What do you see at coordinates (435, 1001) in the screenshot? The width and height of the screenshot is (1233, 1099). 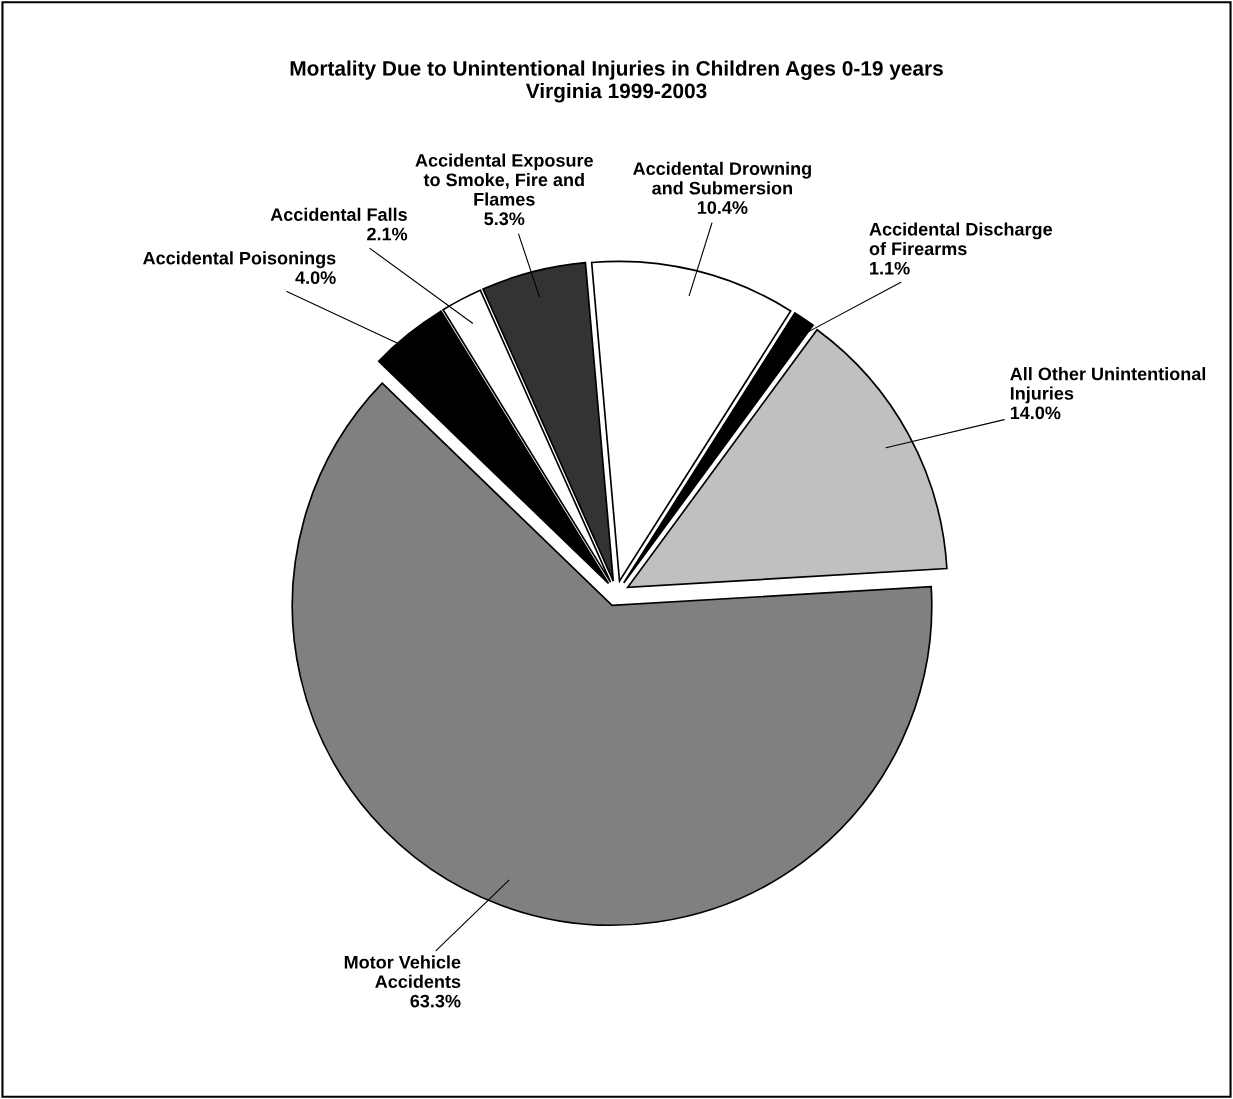 I see `data-label: 63.3%` at bounding box center [435, 1001].